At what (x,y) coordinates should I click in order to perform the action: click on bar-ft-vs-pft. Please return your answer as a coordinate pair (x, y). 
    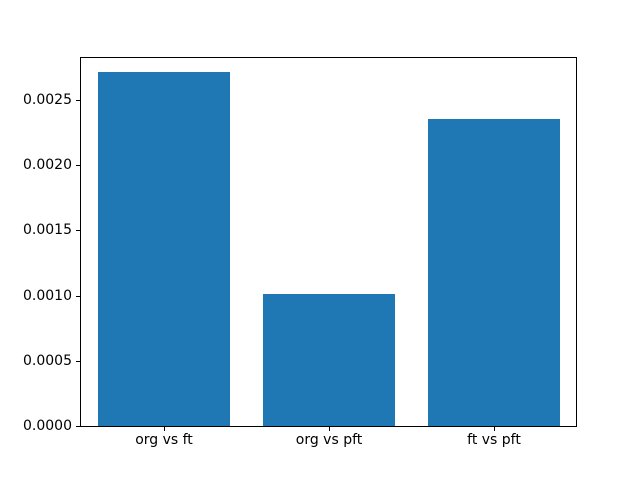
    Looking at the image, I should click on (493, 272).